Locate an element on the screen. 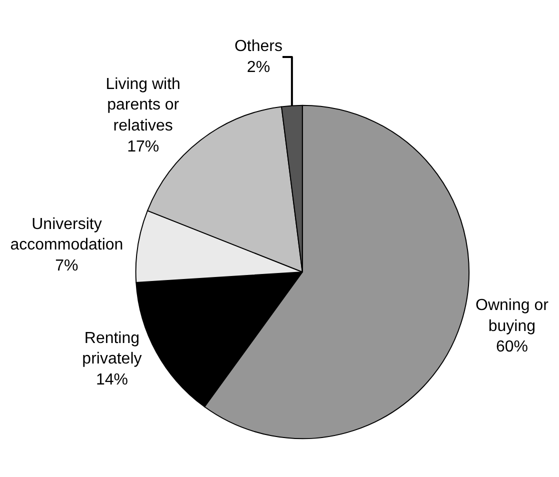 This screenshot has width=559, height=477. slice-label: Others is located at coordinates (258, 47).